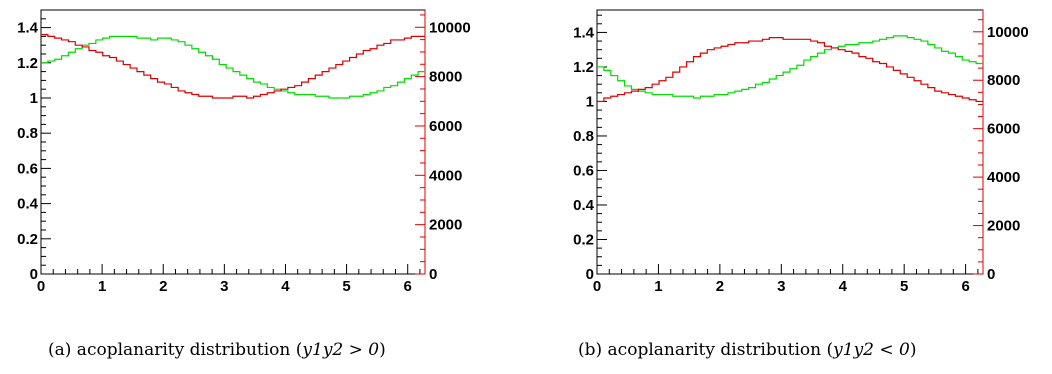 The height and width of the screenshot is (374, 1052). I want to click on caption-a: (a) acoplanarity distribution (y1y2 > 0), so click(217, 350).